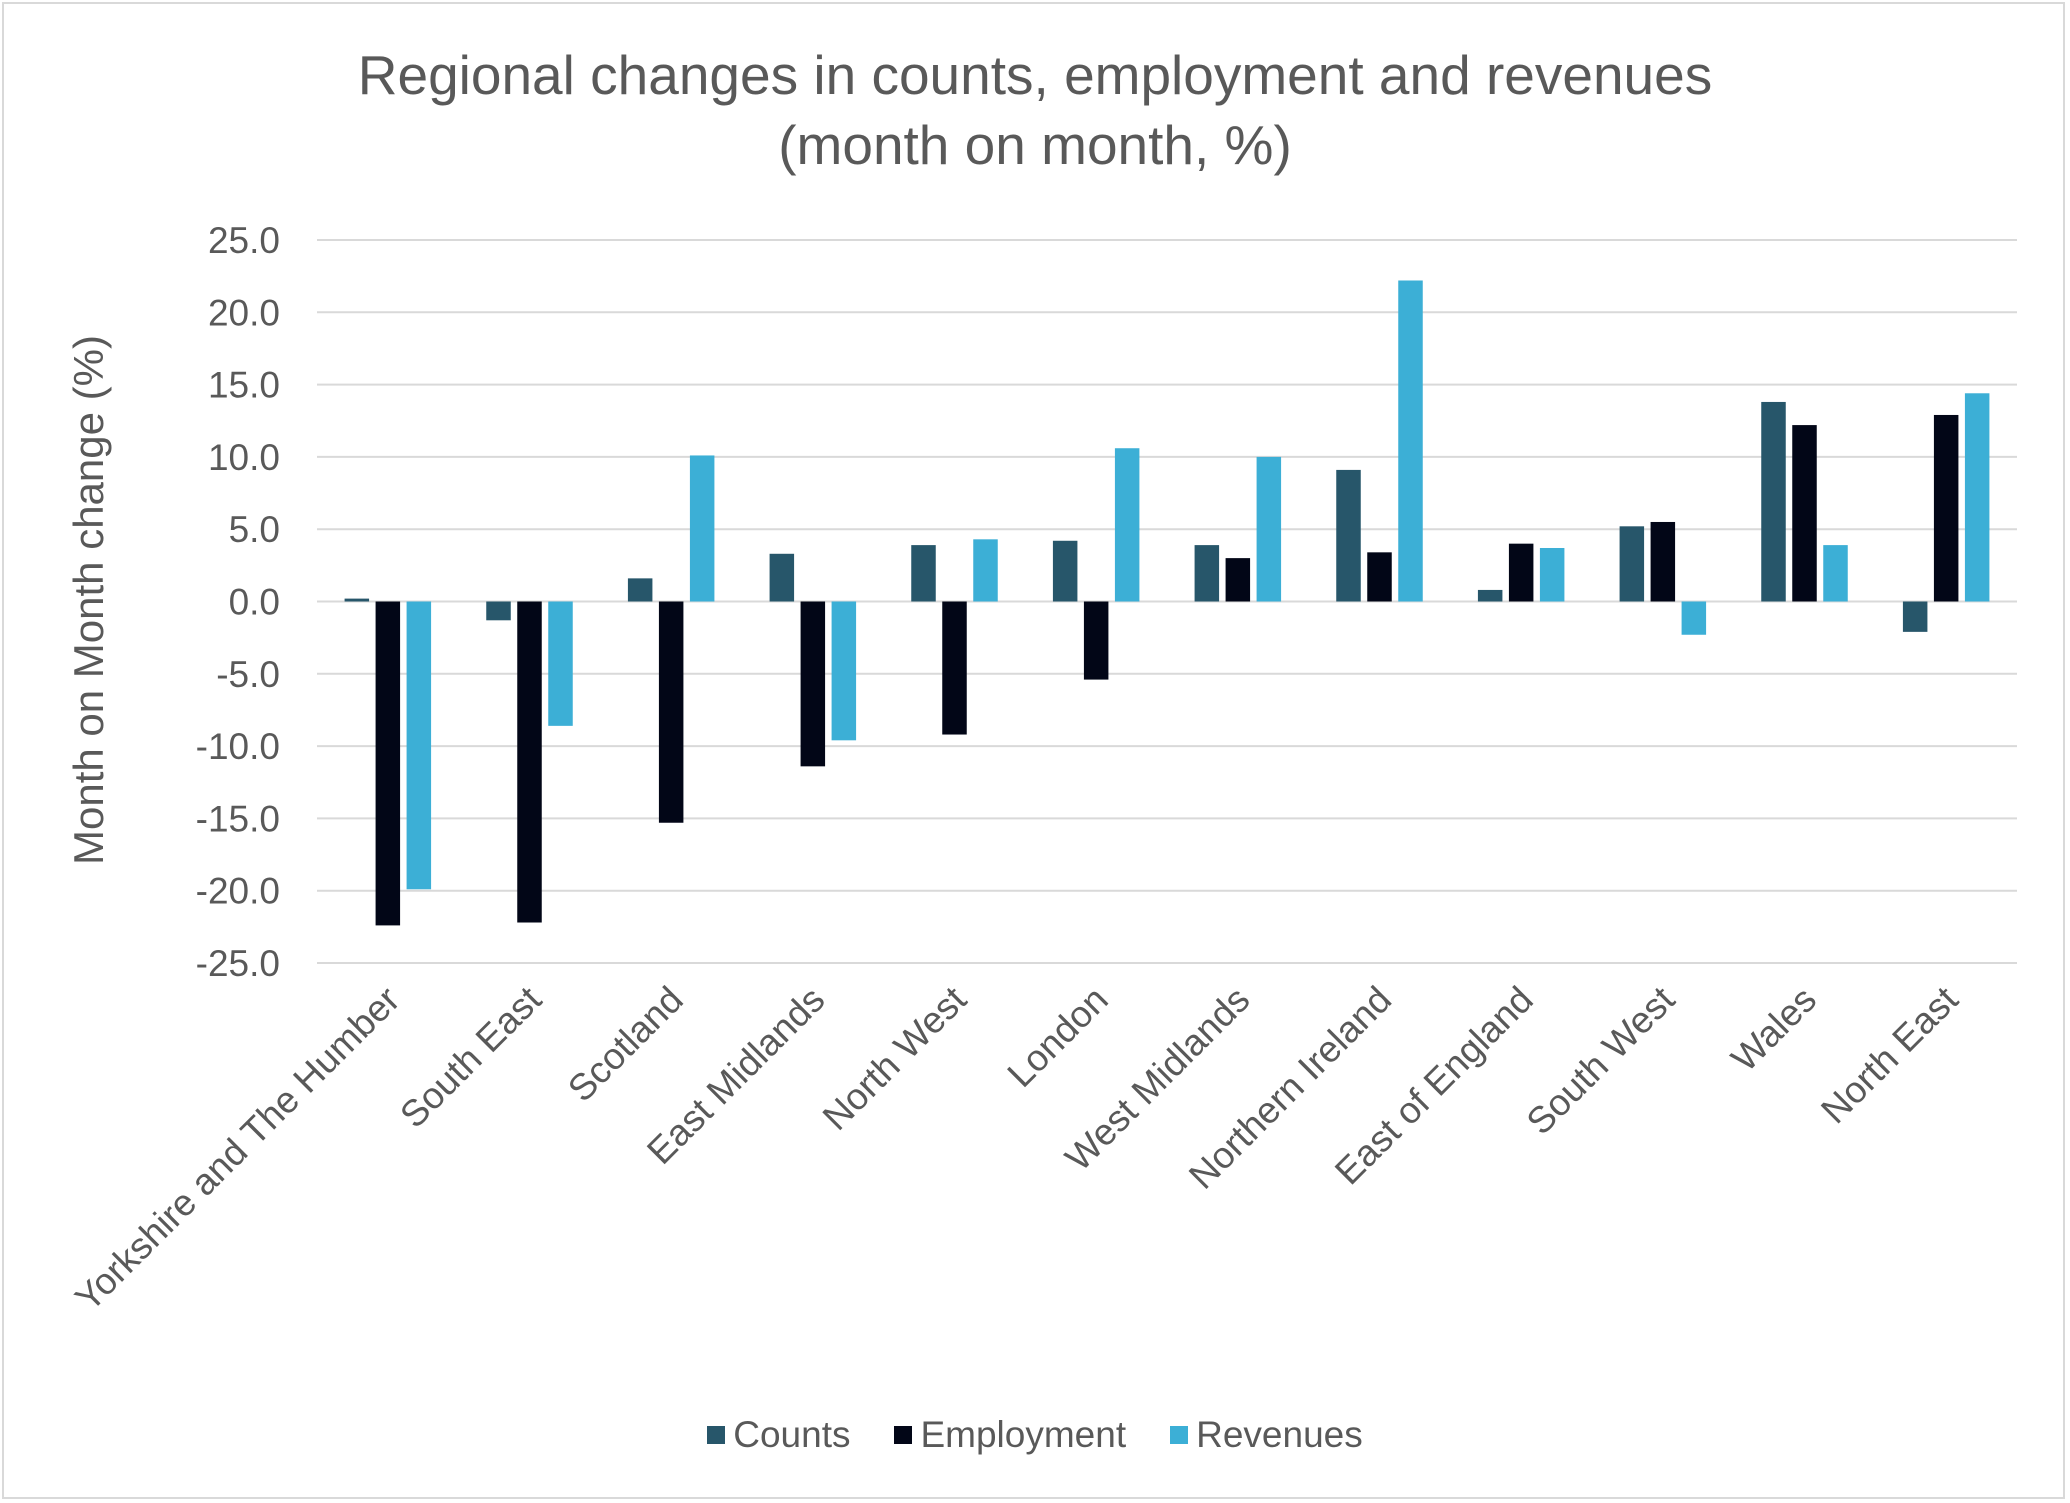 This screenshot has height=1503, width=2070. I want to click on y-tick-label: 15.0, so click(244, 385).